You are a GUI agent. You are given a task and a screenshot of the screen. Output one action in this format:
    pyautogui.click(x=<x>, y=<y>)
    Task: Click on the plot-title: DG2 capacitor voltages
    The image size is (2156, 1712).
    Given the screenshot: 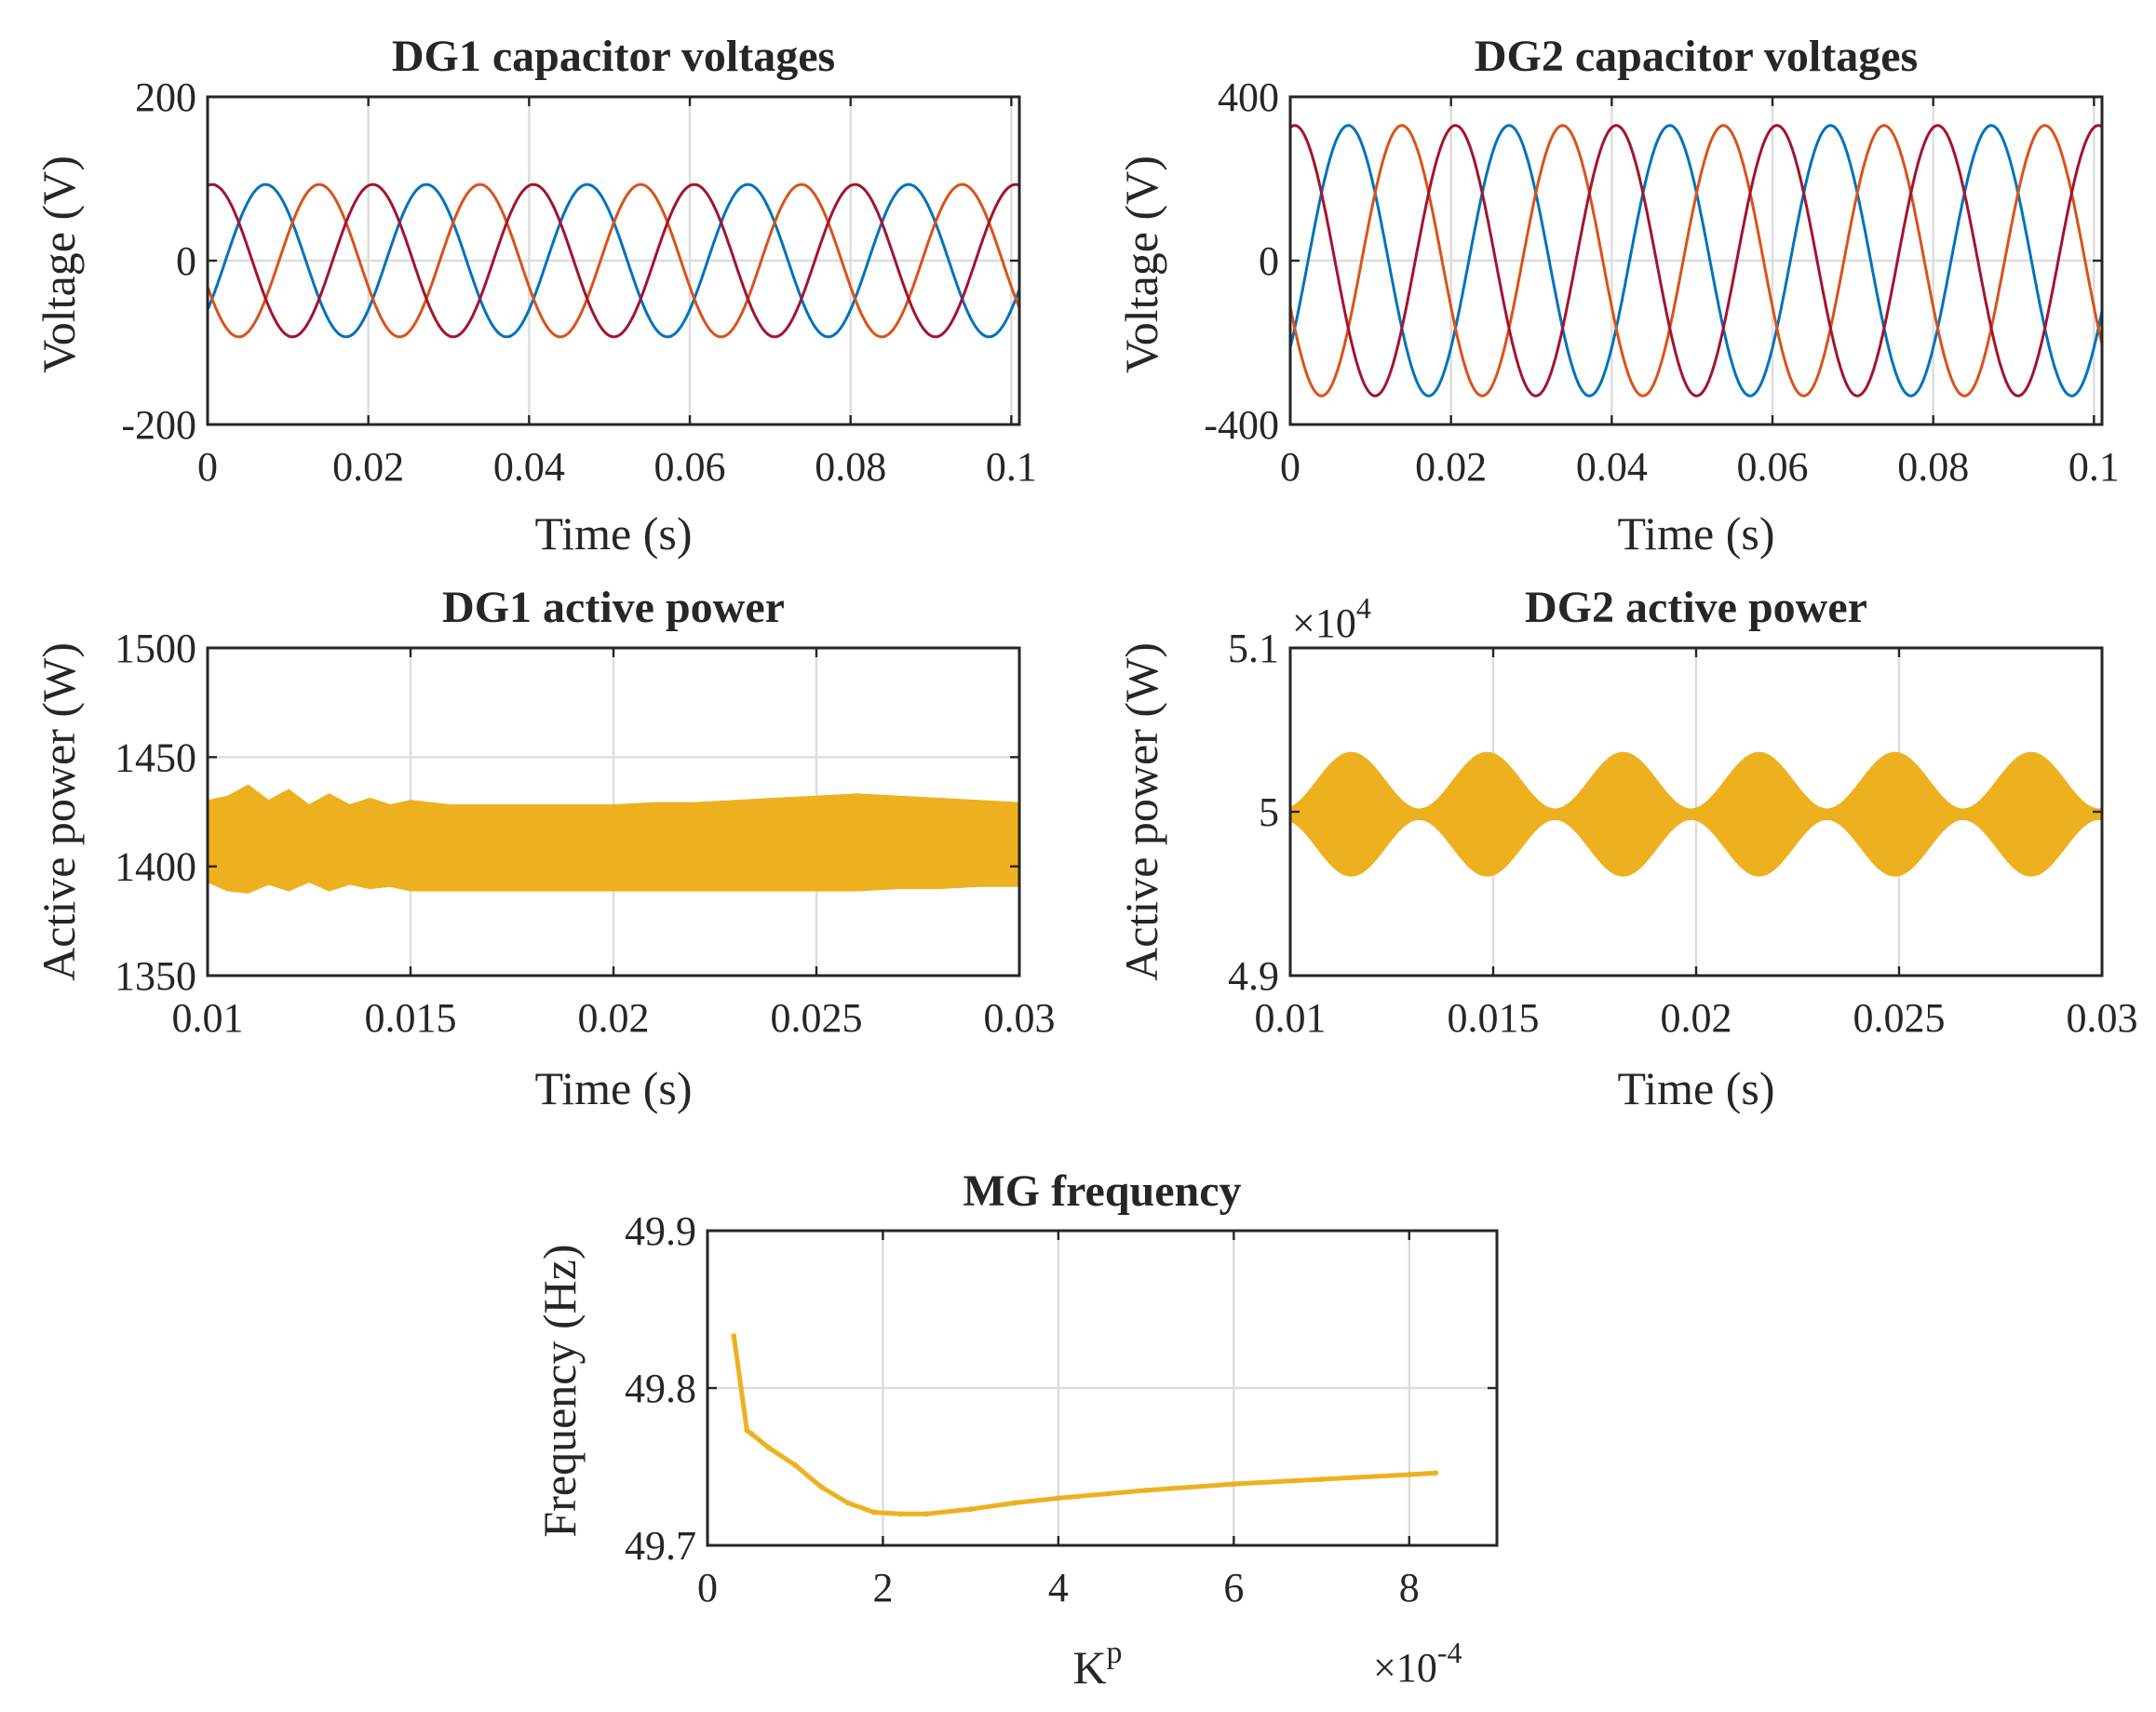 What is the action you would take?
    pyautogui.click(x=1696, y=56)
    